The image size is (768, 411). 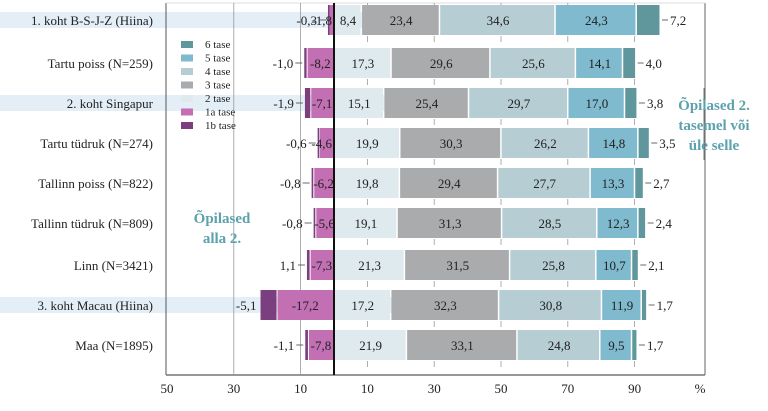 I want to click on value-label: 12,3, so click(x=618, y=223).